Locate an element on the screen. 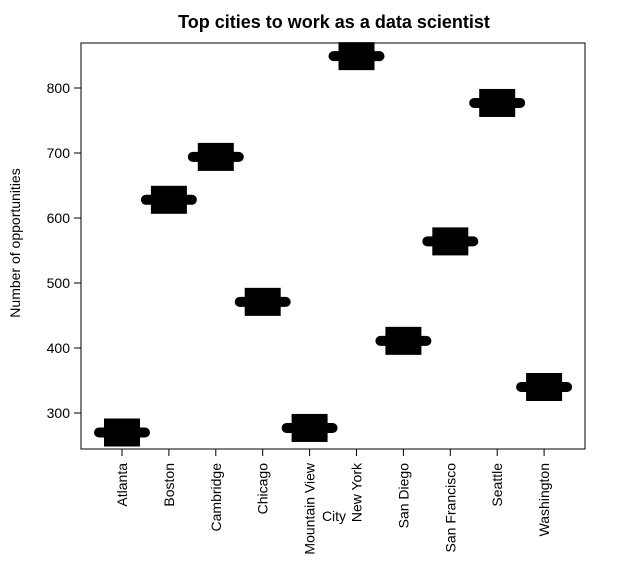 The height and width of the screenshot is (586, 628). x-tick-label: New York is located at coordinates (357, 492).